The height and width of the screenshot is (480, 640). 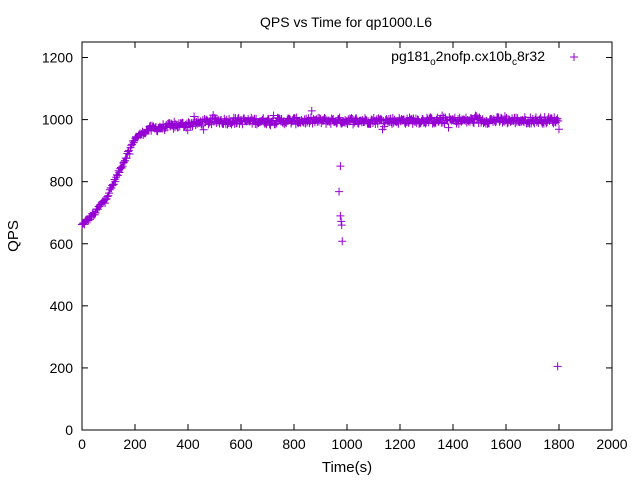 What do you see at coordinates (57, 58) in the screenshot?
I see `y-tick-label: 1200` at bounding box center [57, 58].